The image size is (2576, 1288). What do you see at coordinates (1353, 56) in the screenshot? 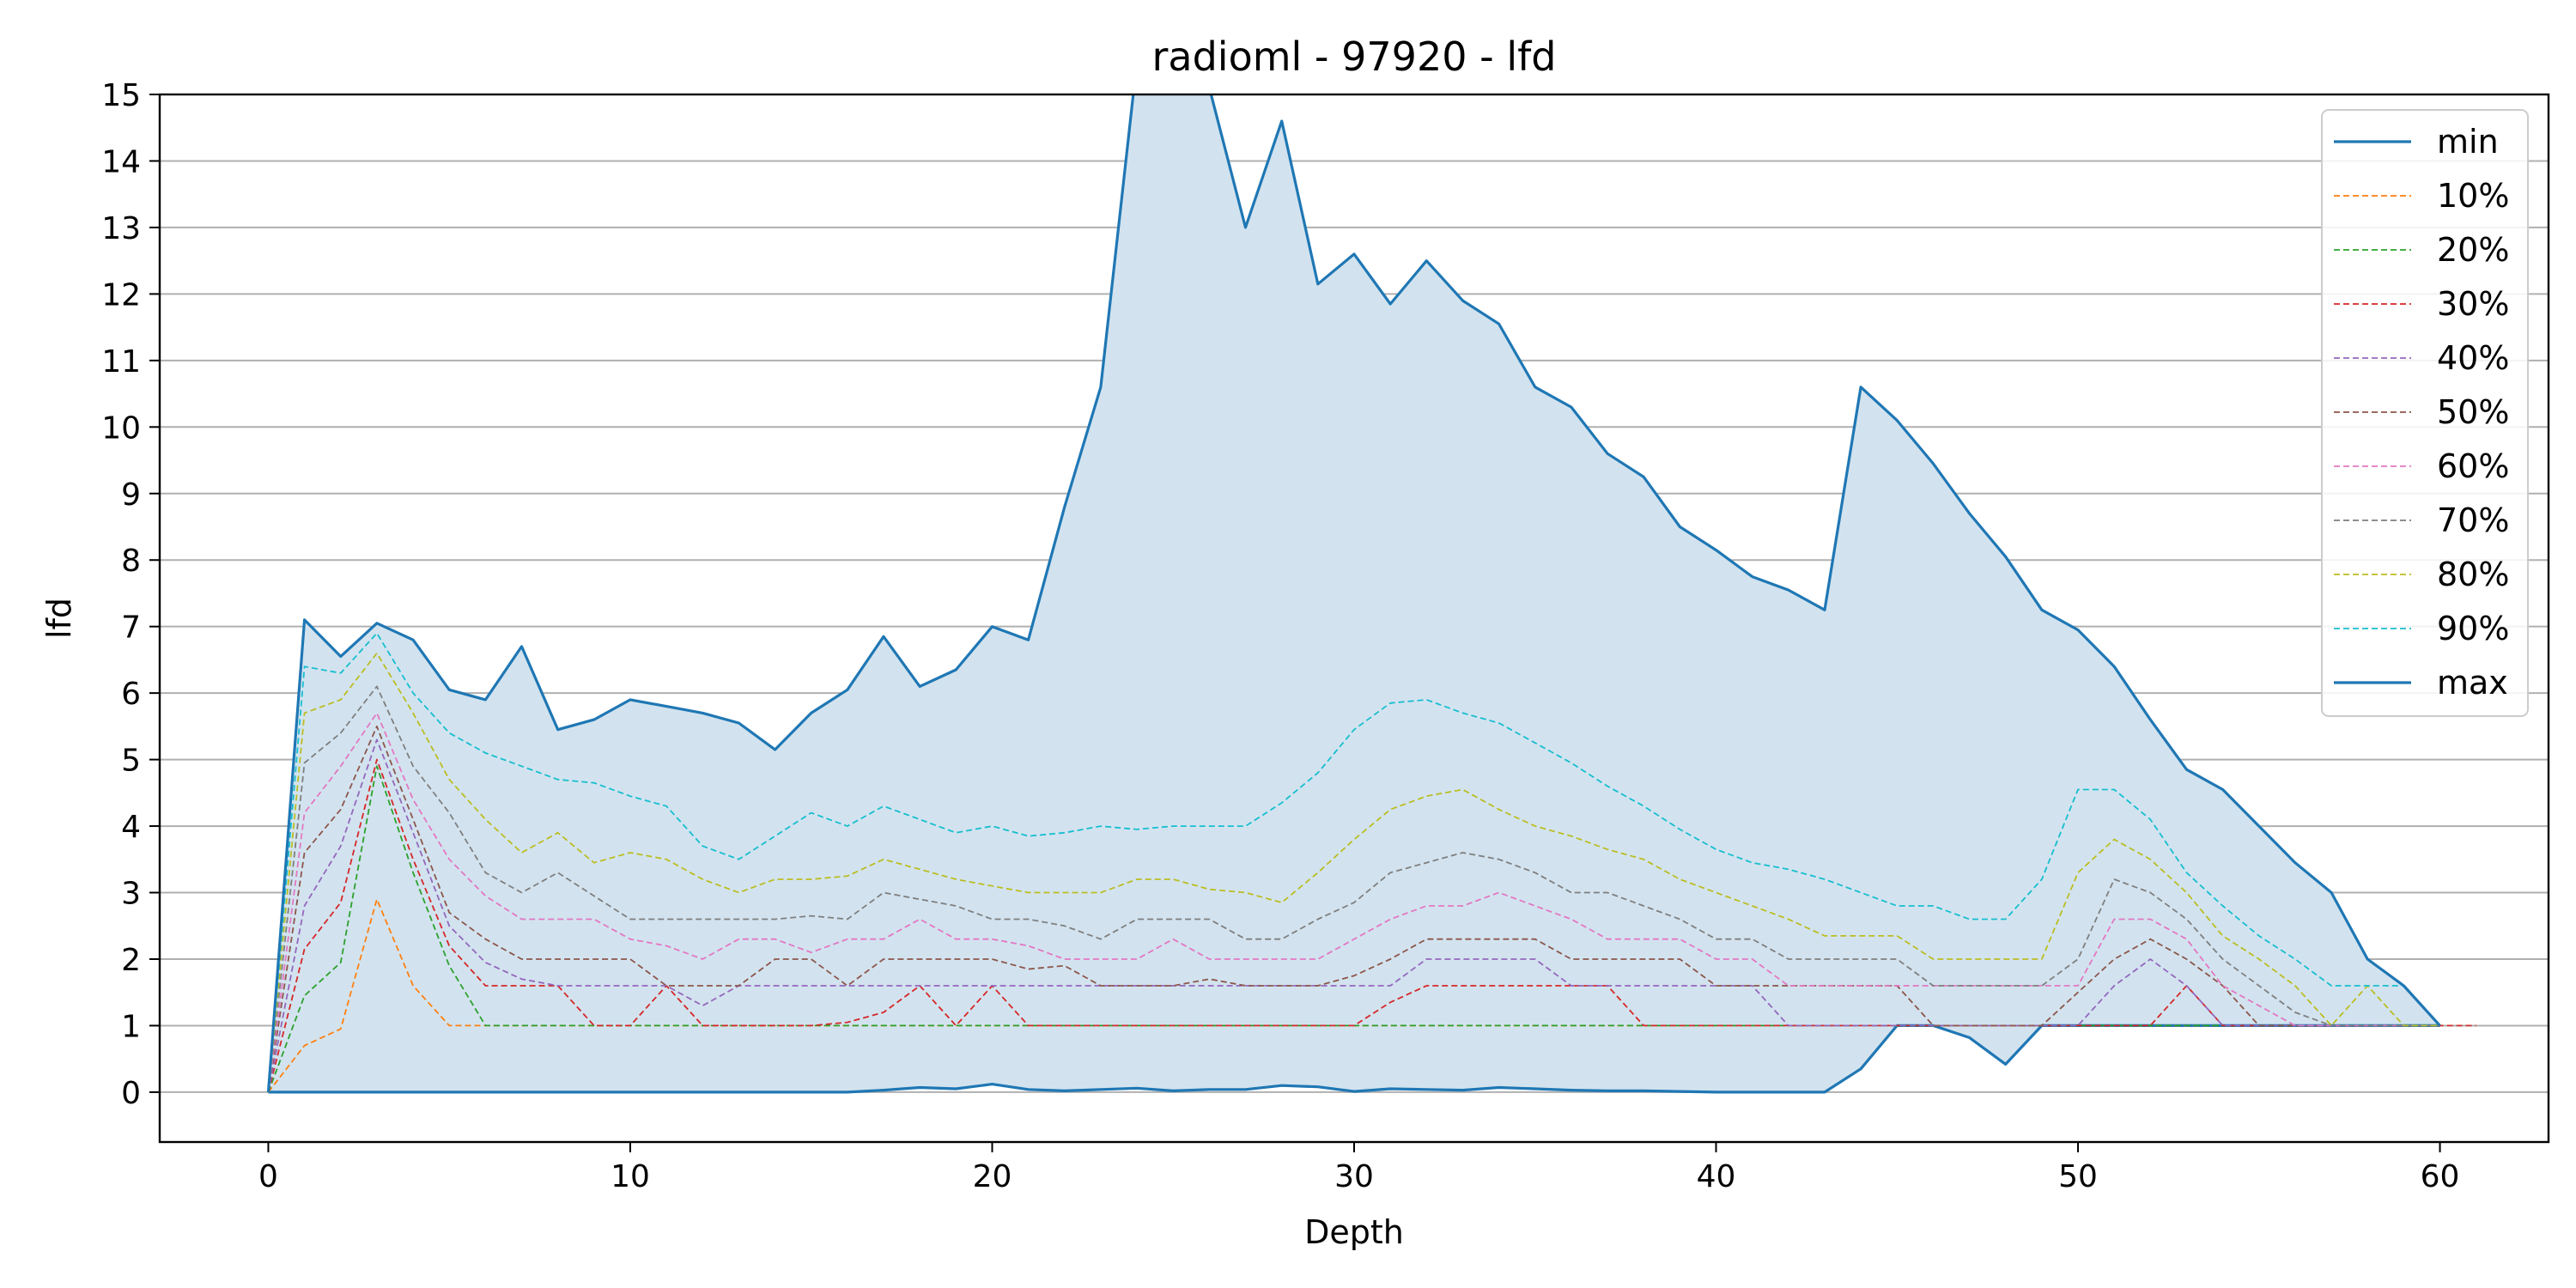
I see `chart-title: radioml - 97920 - lfd` at bounding box center [1353, 56].